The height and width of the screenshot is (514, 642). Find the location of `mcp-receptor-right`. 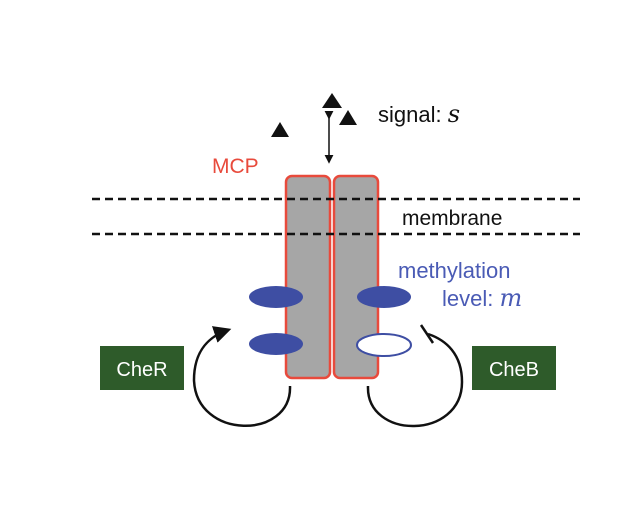

mcp-receptor-right is located at coordinates (356, 277).